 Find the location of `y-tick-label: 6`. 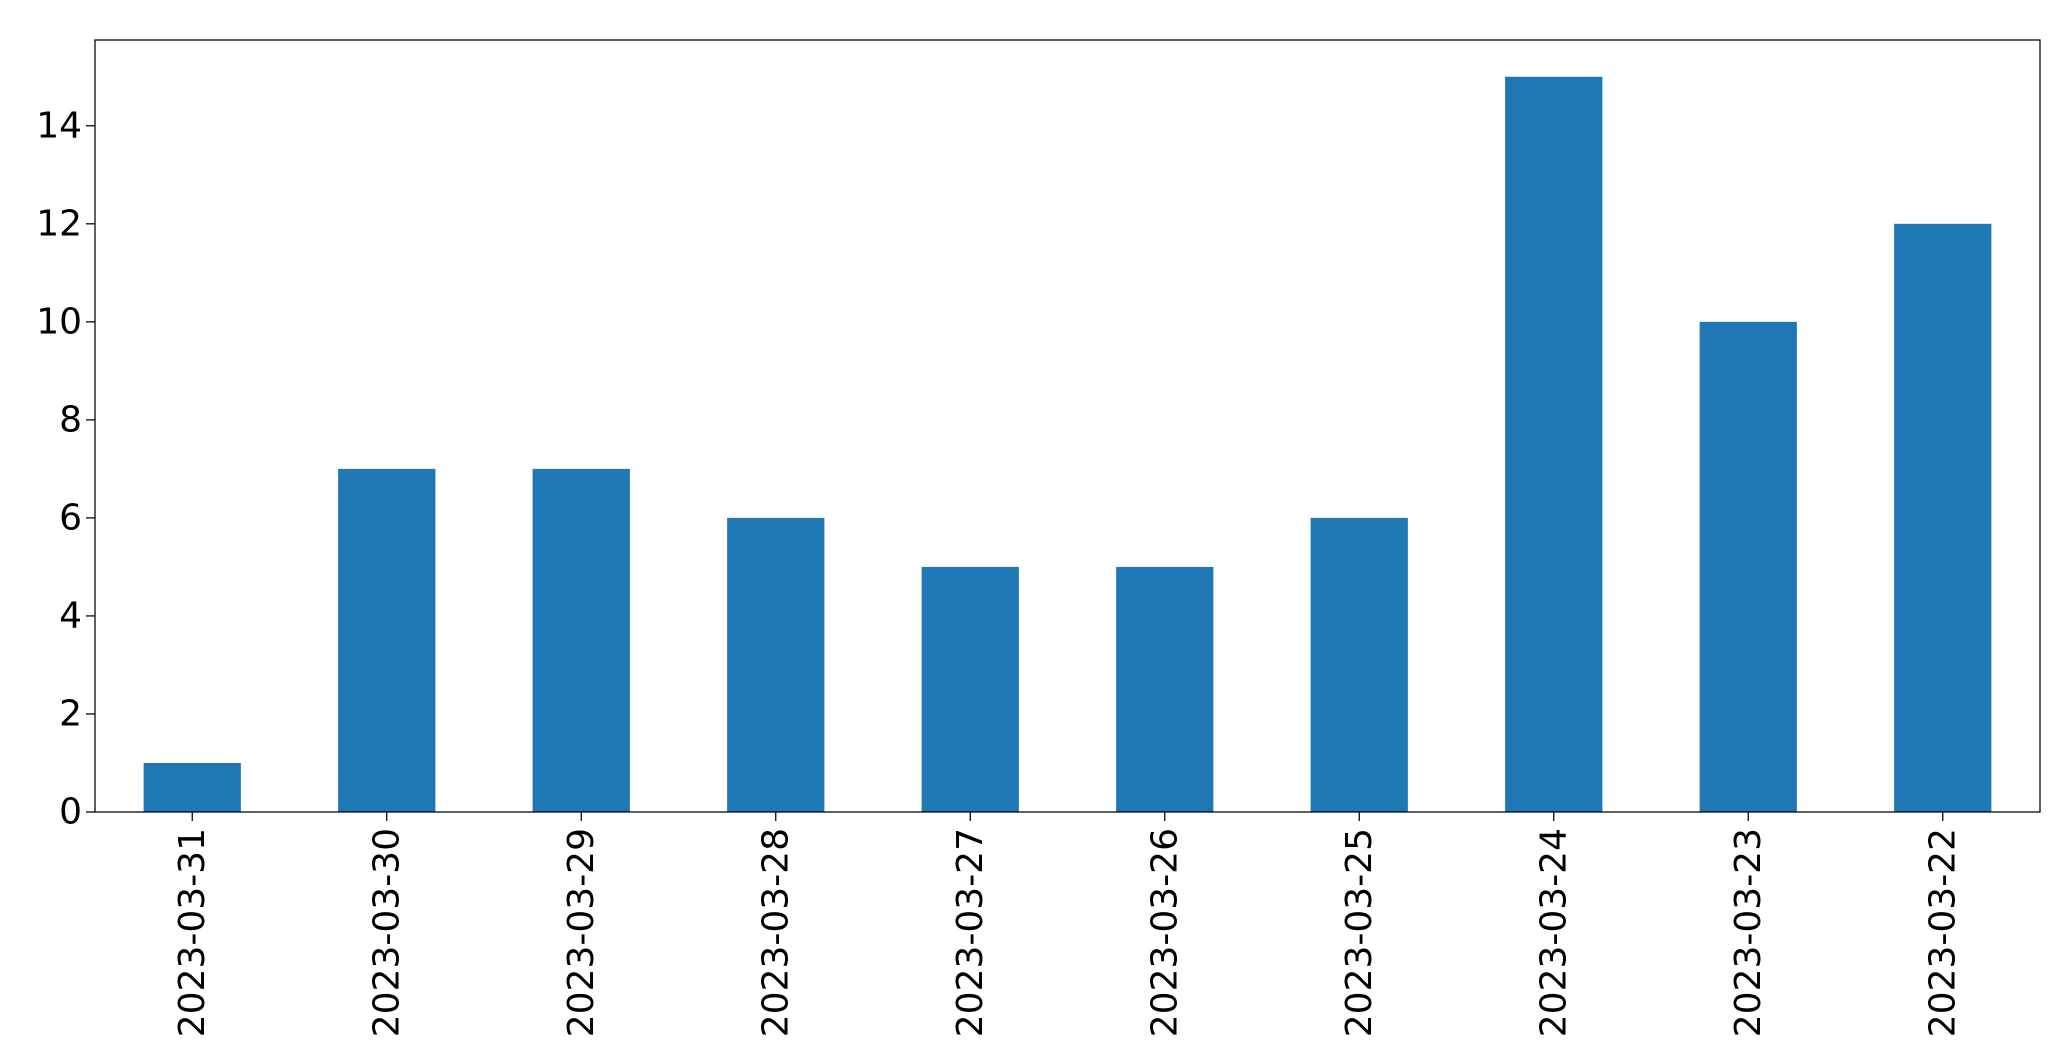

y-tick-label: 6 is located at coordinates (70, 517).